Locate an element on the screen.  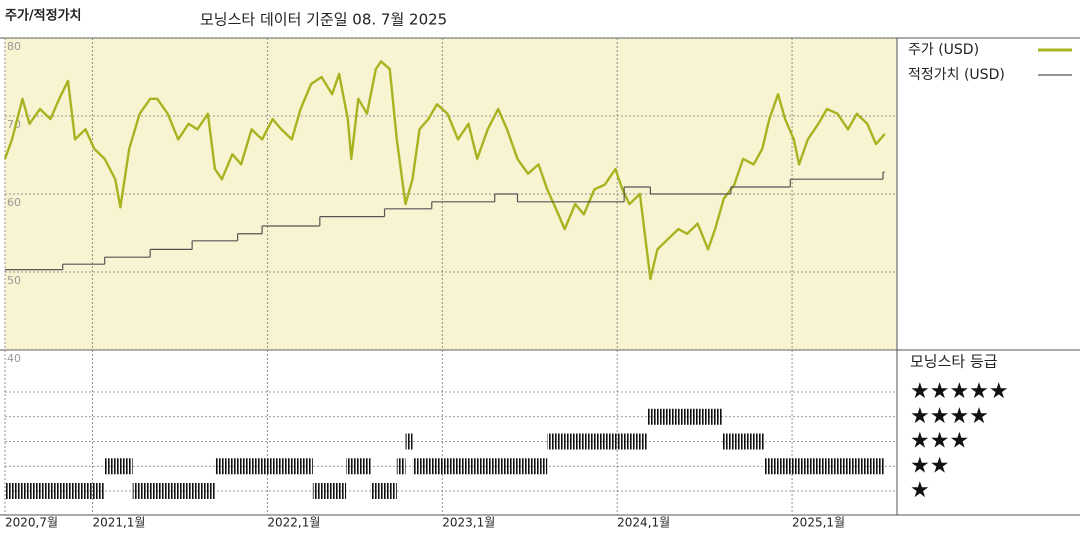
rating-label: ★★★ is located at coordinates (939, 441).